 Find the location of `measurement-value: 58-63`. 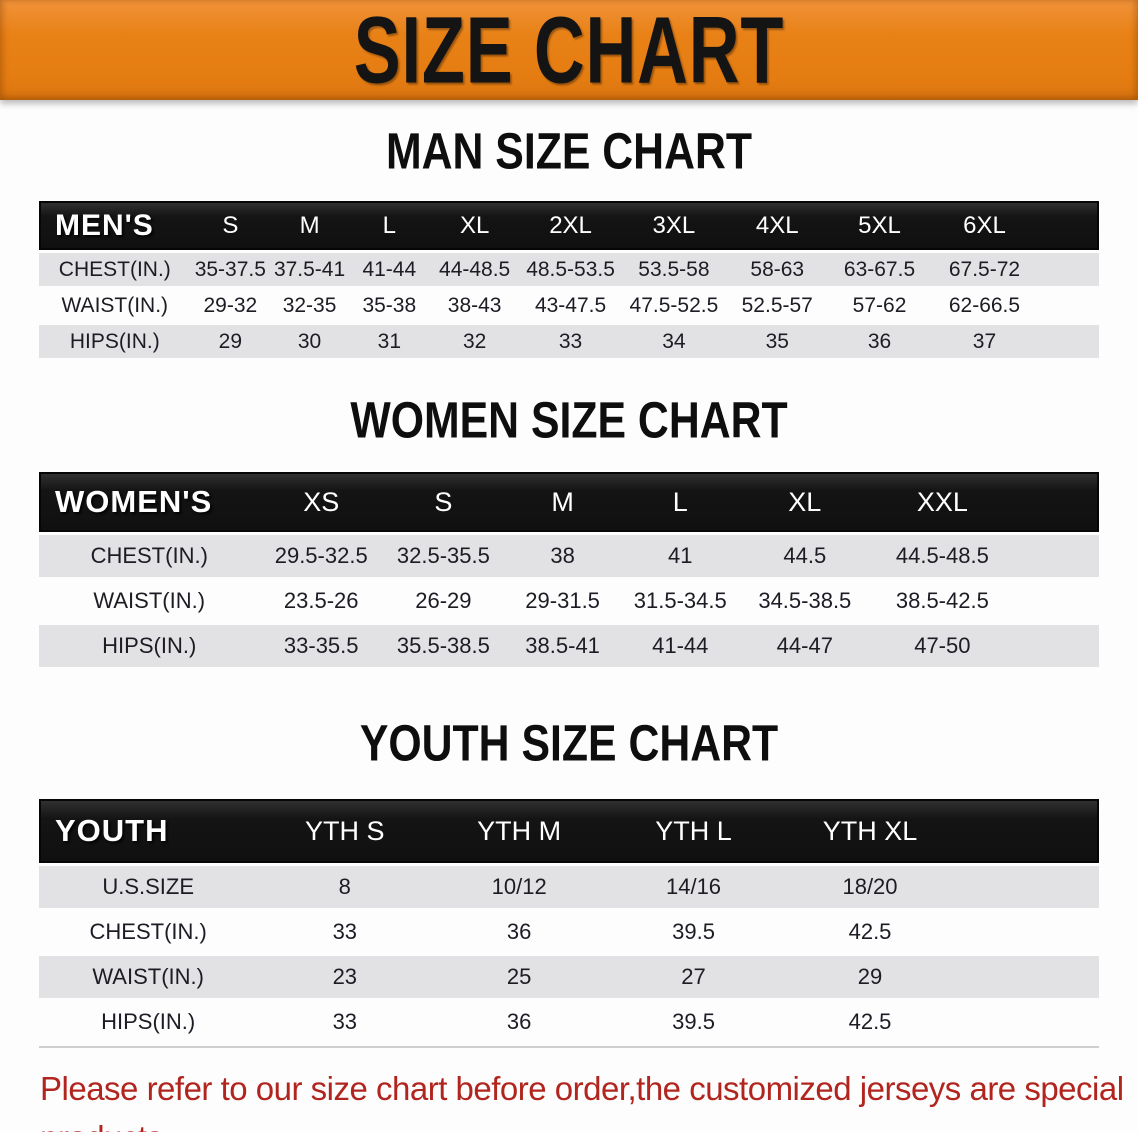

measurement-value: 58-63 is located at coordinates (777, 269).